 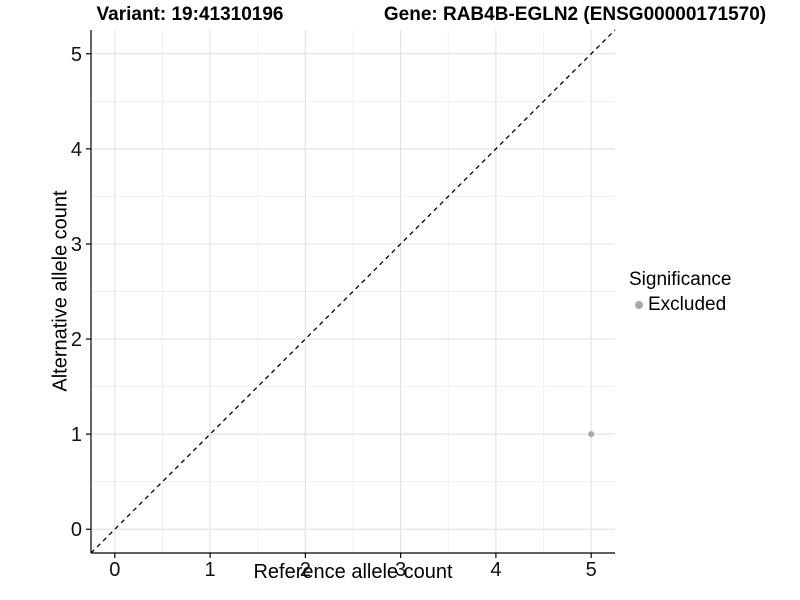 What do you see at coordinates (76, 340) in the screenshot?
I see `y-tick-label: 2` at bounding box center [76, 340].